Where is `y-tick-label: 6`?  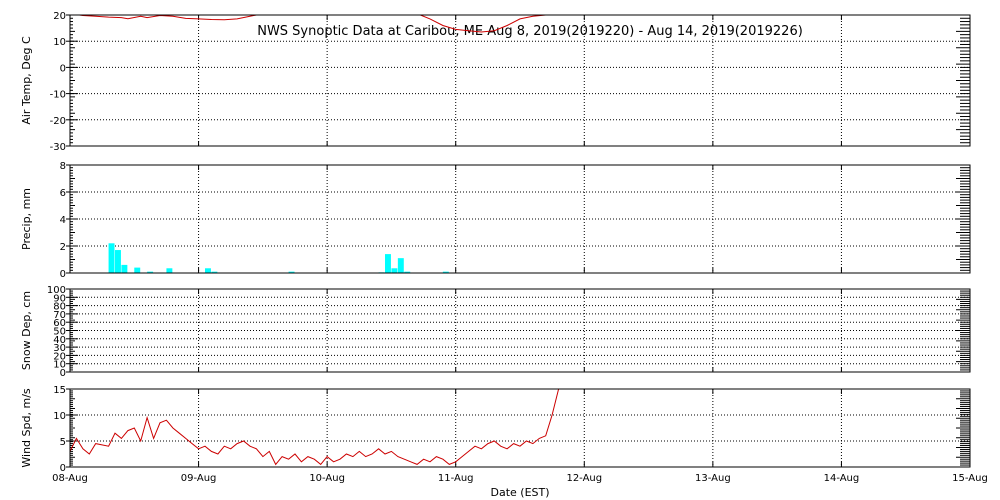
y-tick-label: 6 is located at coordinates (63, 193).